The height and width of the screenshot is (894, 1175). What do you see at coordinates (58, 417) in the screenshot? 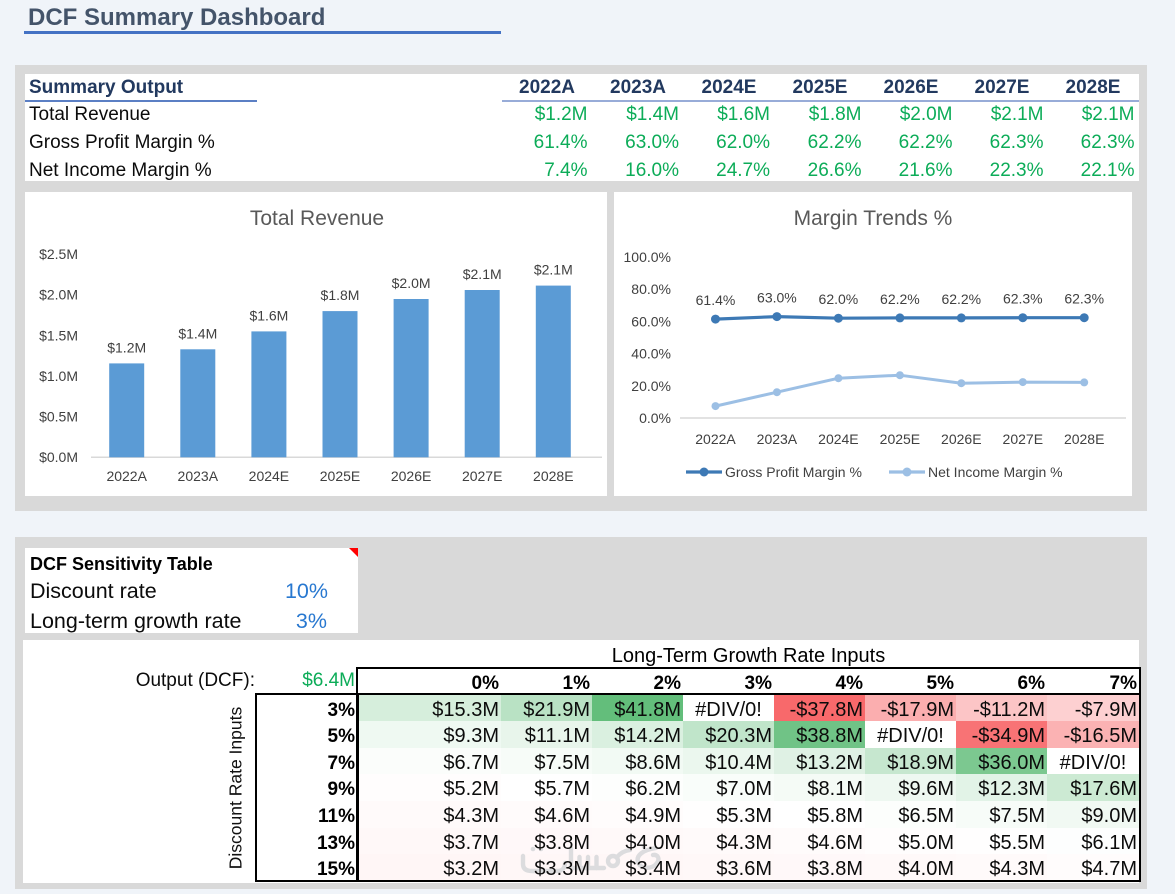
I see `svg-text: $0.5M` at bounding box center [58, 417].